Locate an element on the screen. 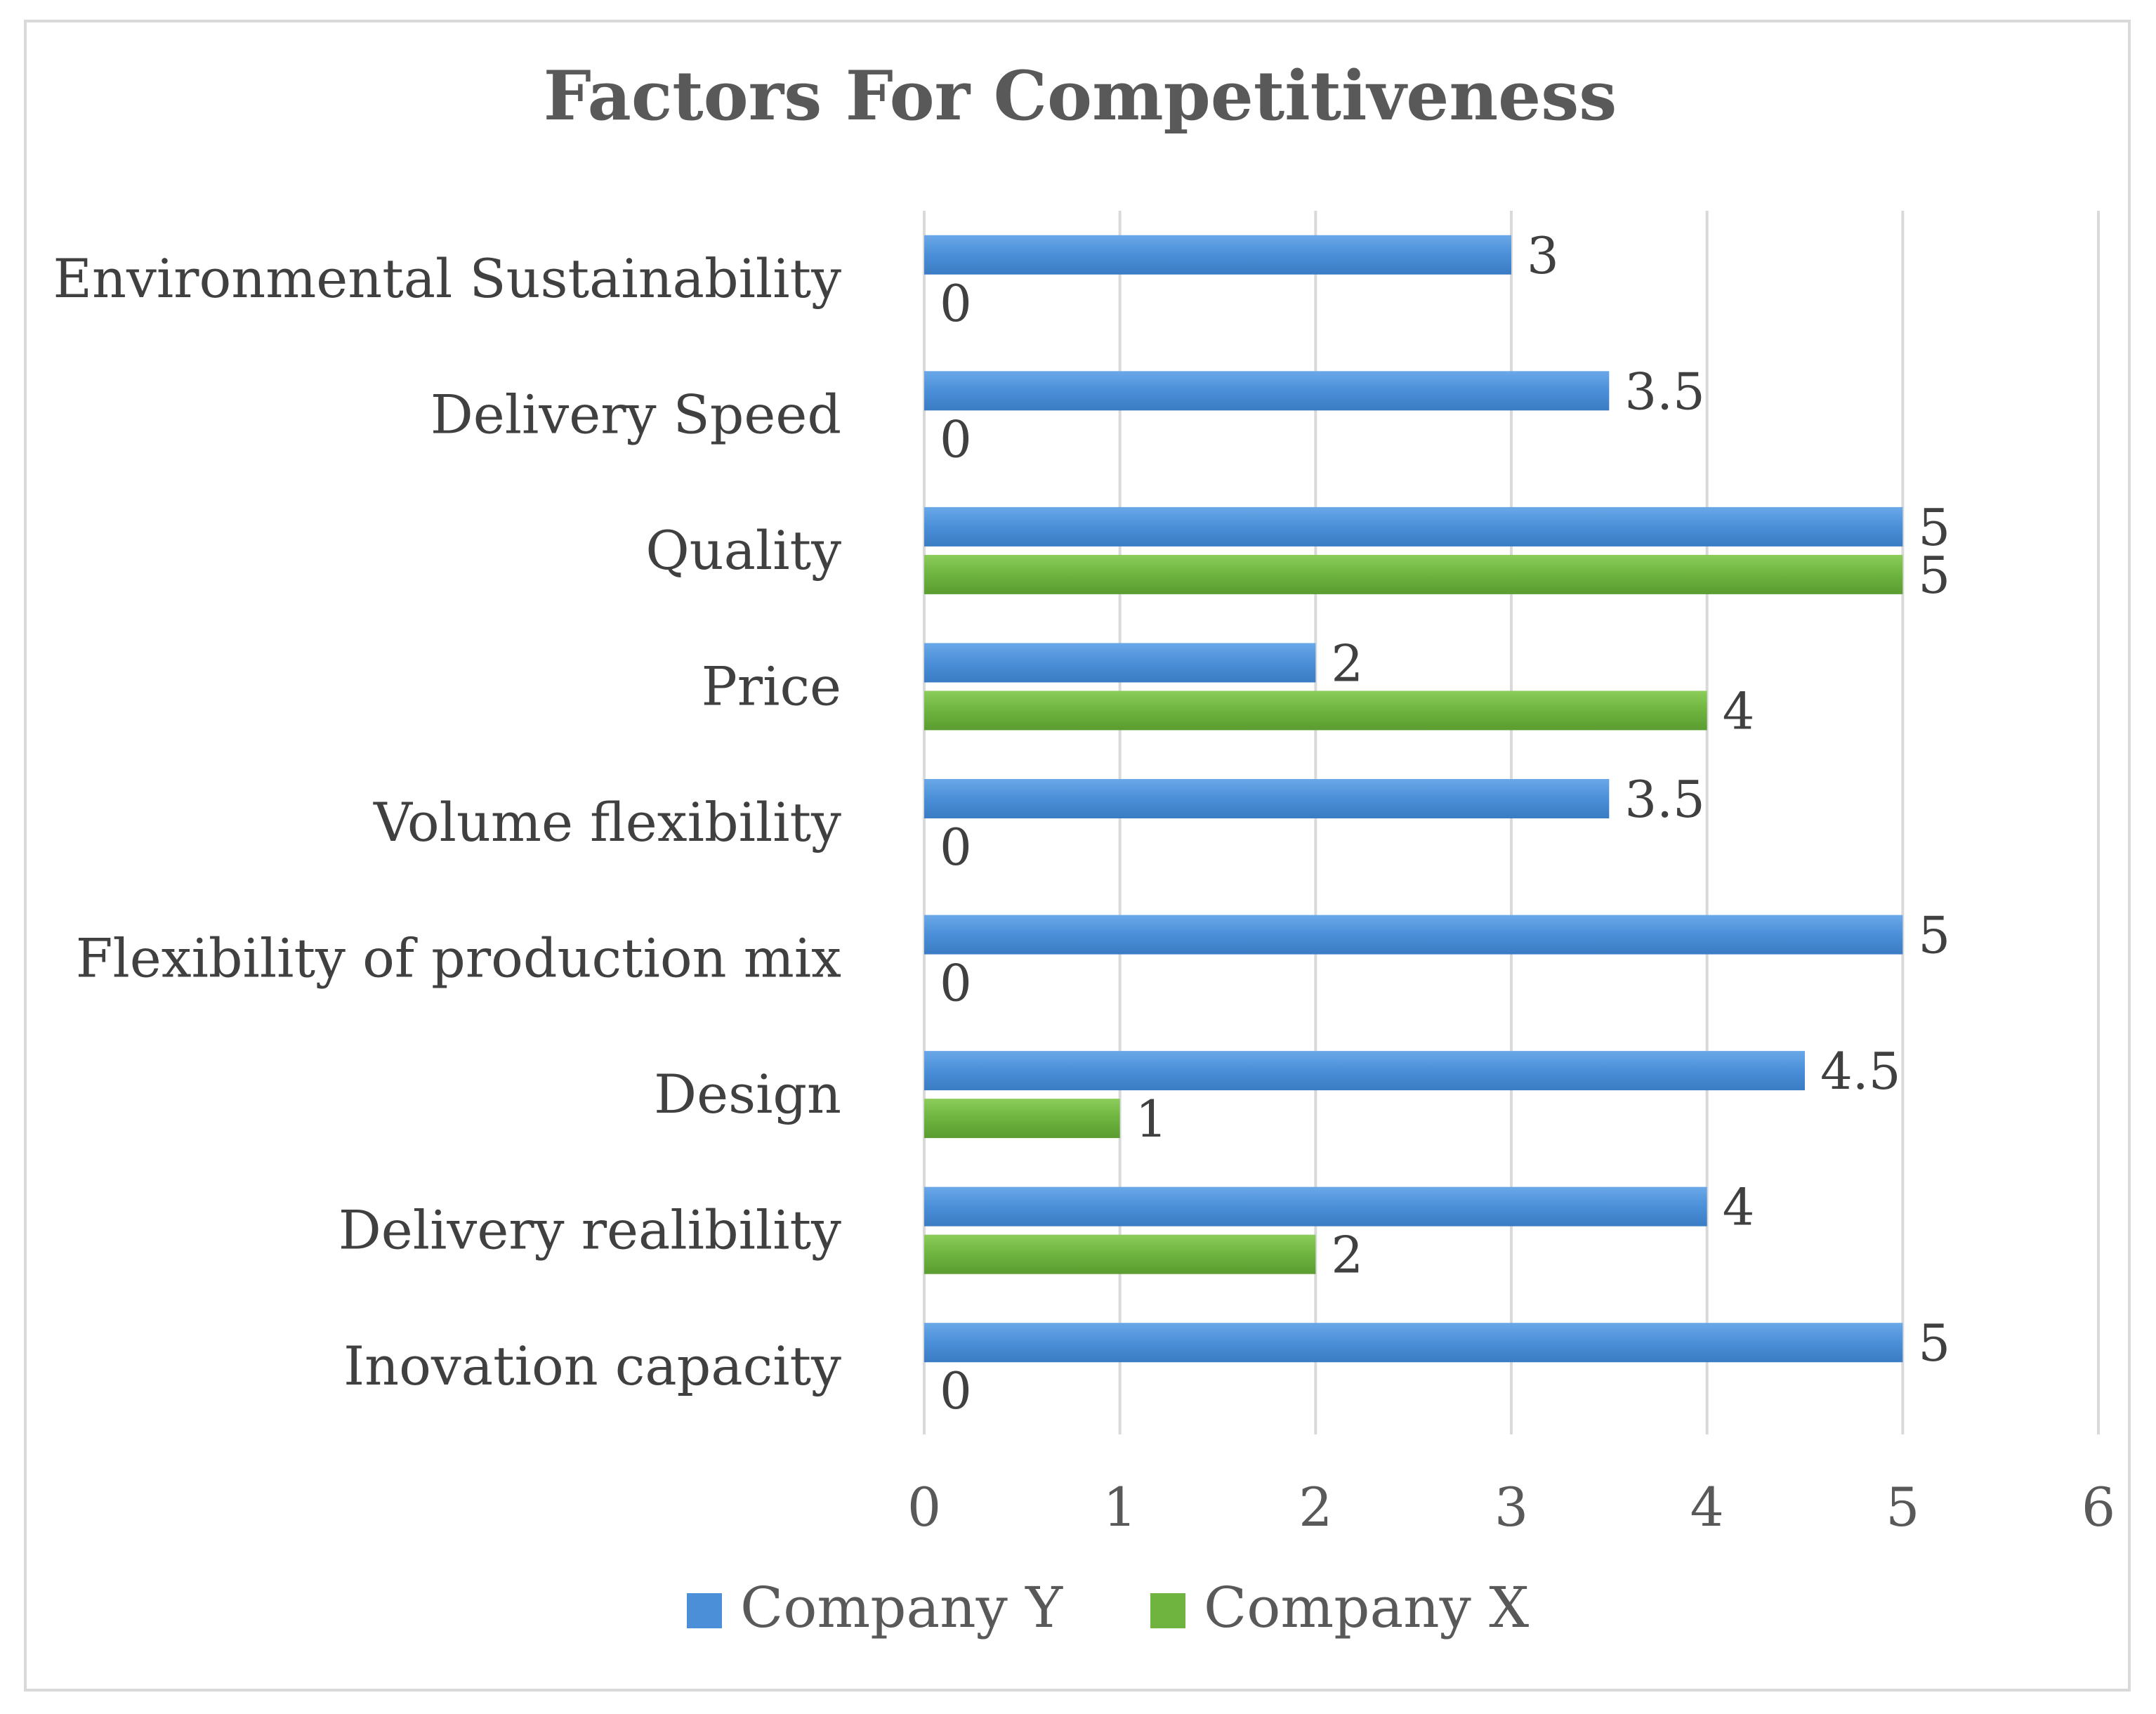 This screenshot has height=1714, width=2156. x-tick-label: 1 is located at coordinates (1119, 1507).